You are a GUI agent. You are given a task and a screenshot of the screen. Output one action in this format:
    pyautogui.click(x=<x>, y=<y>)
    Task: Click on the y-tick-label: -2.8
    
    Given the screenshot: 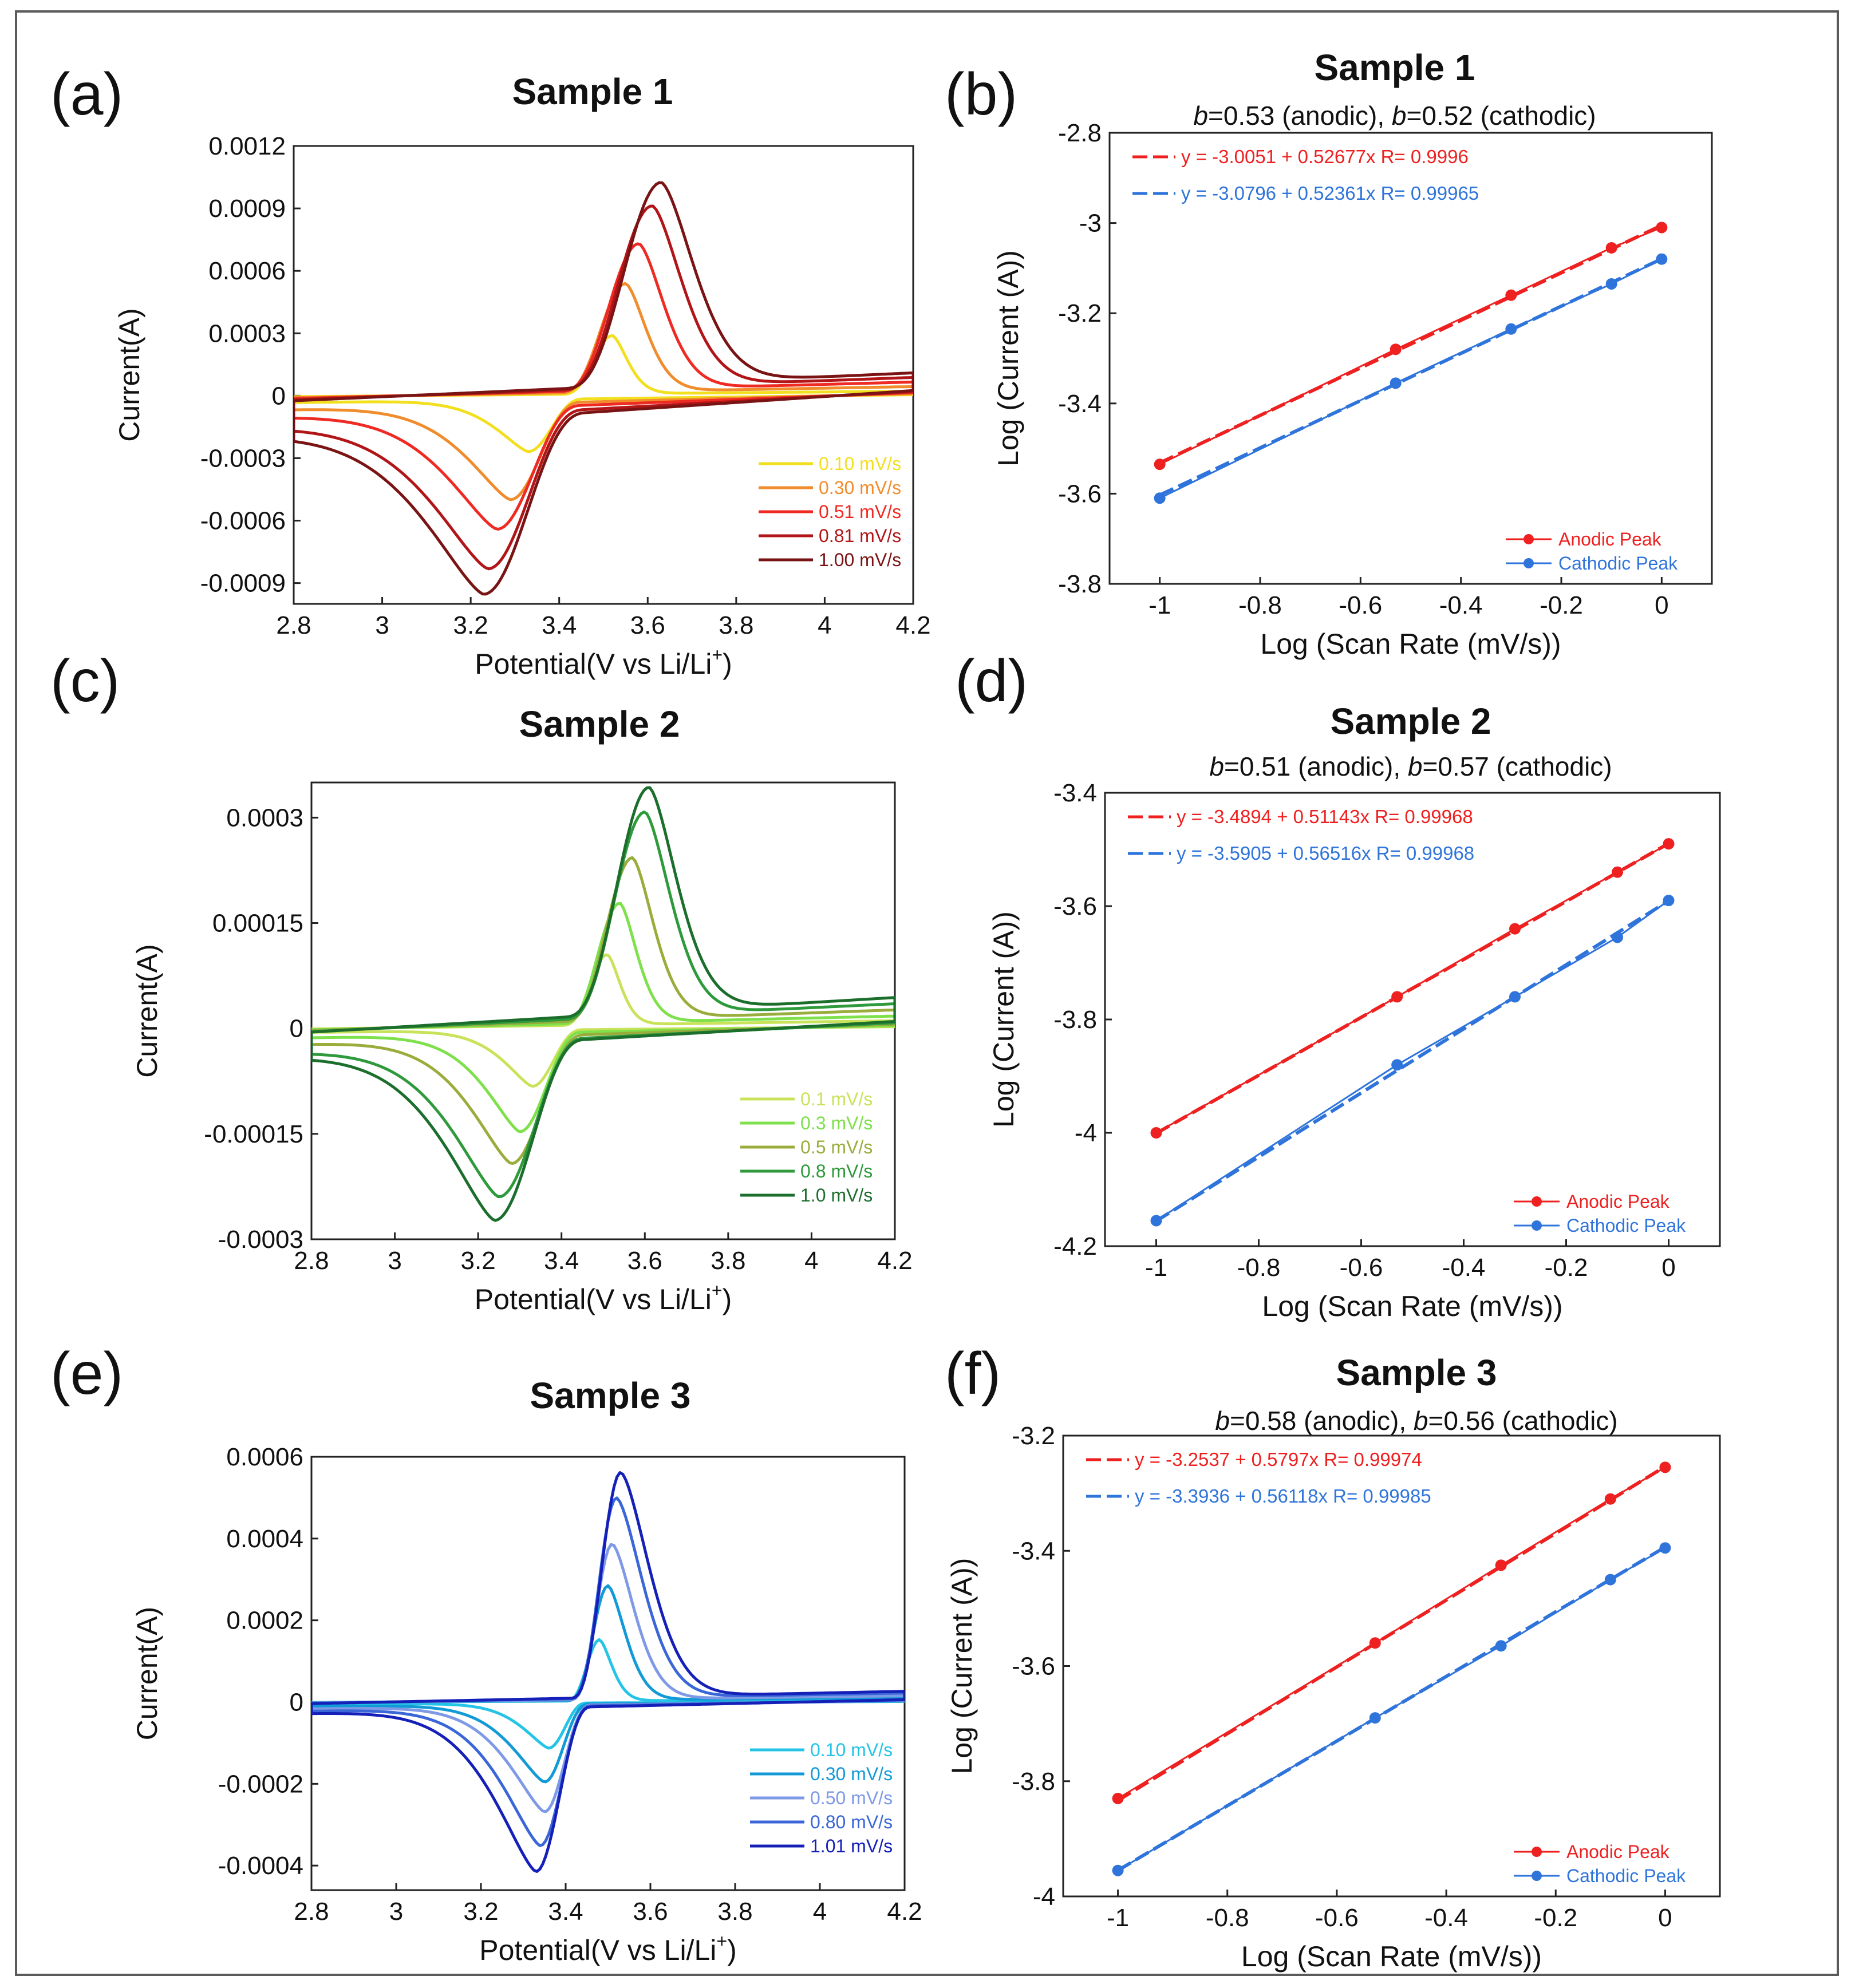 What is the action you would take?
    pyautogui.click(x=1080, y=133)
    